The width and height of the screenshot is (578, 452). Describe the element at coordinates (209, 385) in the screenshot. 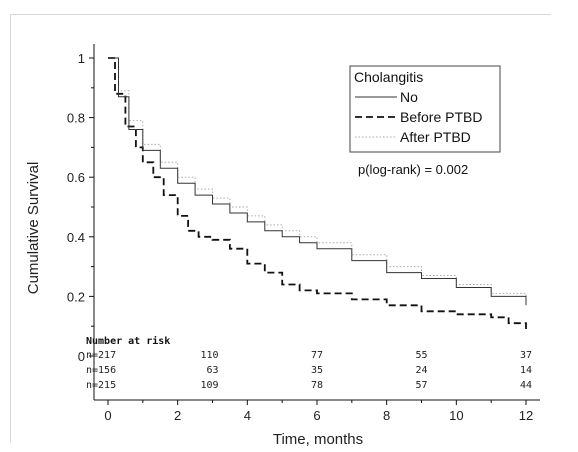

I see `risk-value-2-0: 109` at that location.